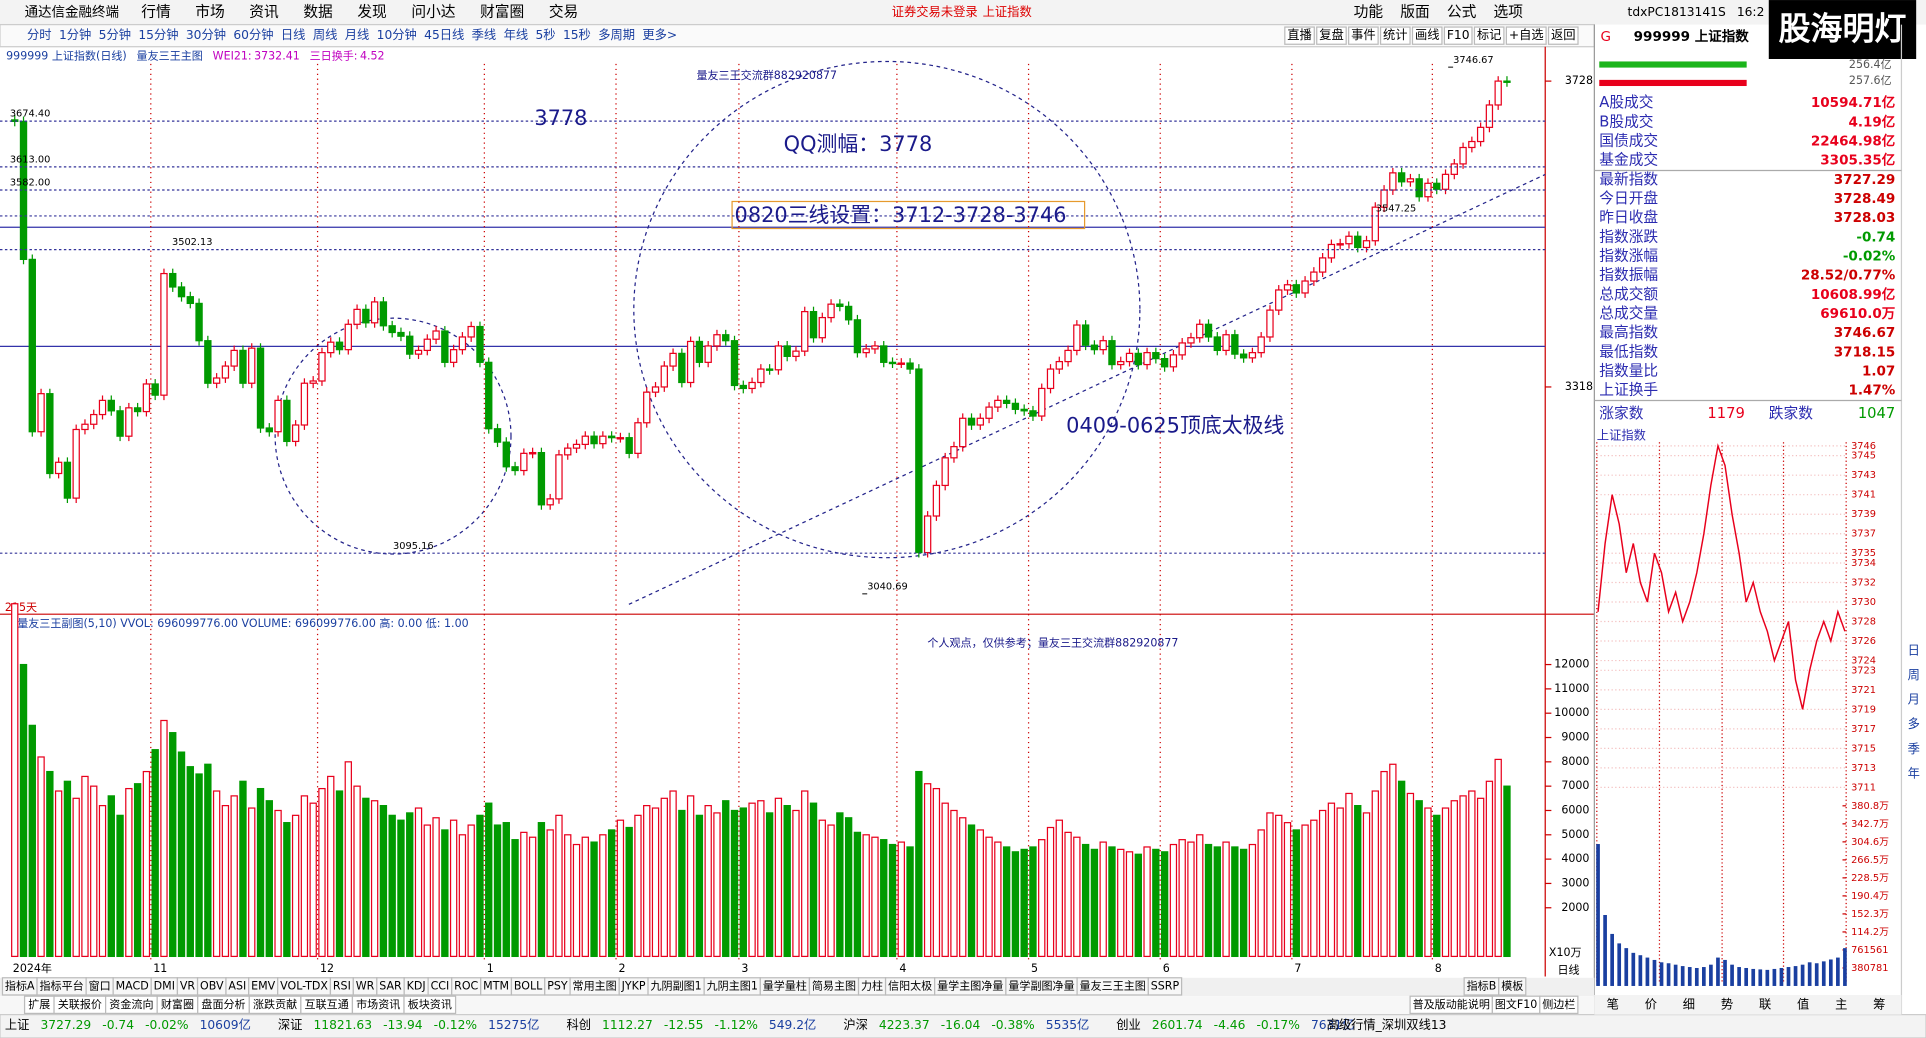  I want to click on period-button: 月线, so click(357, 35).